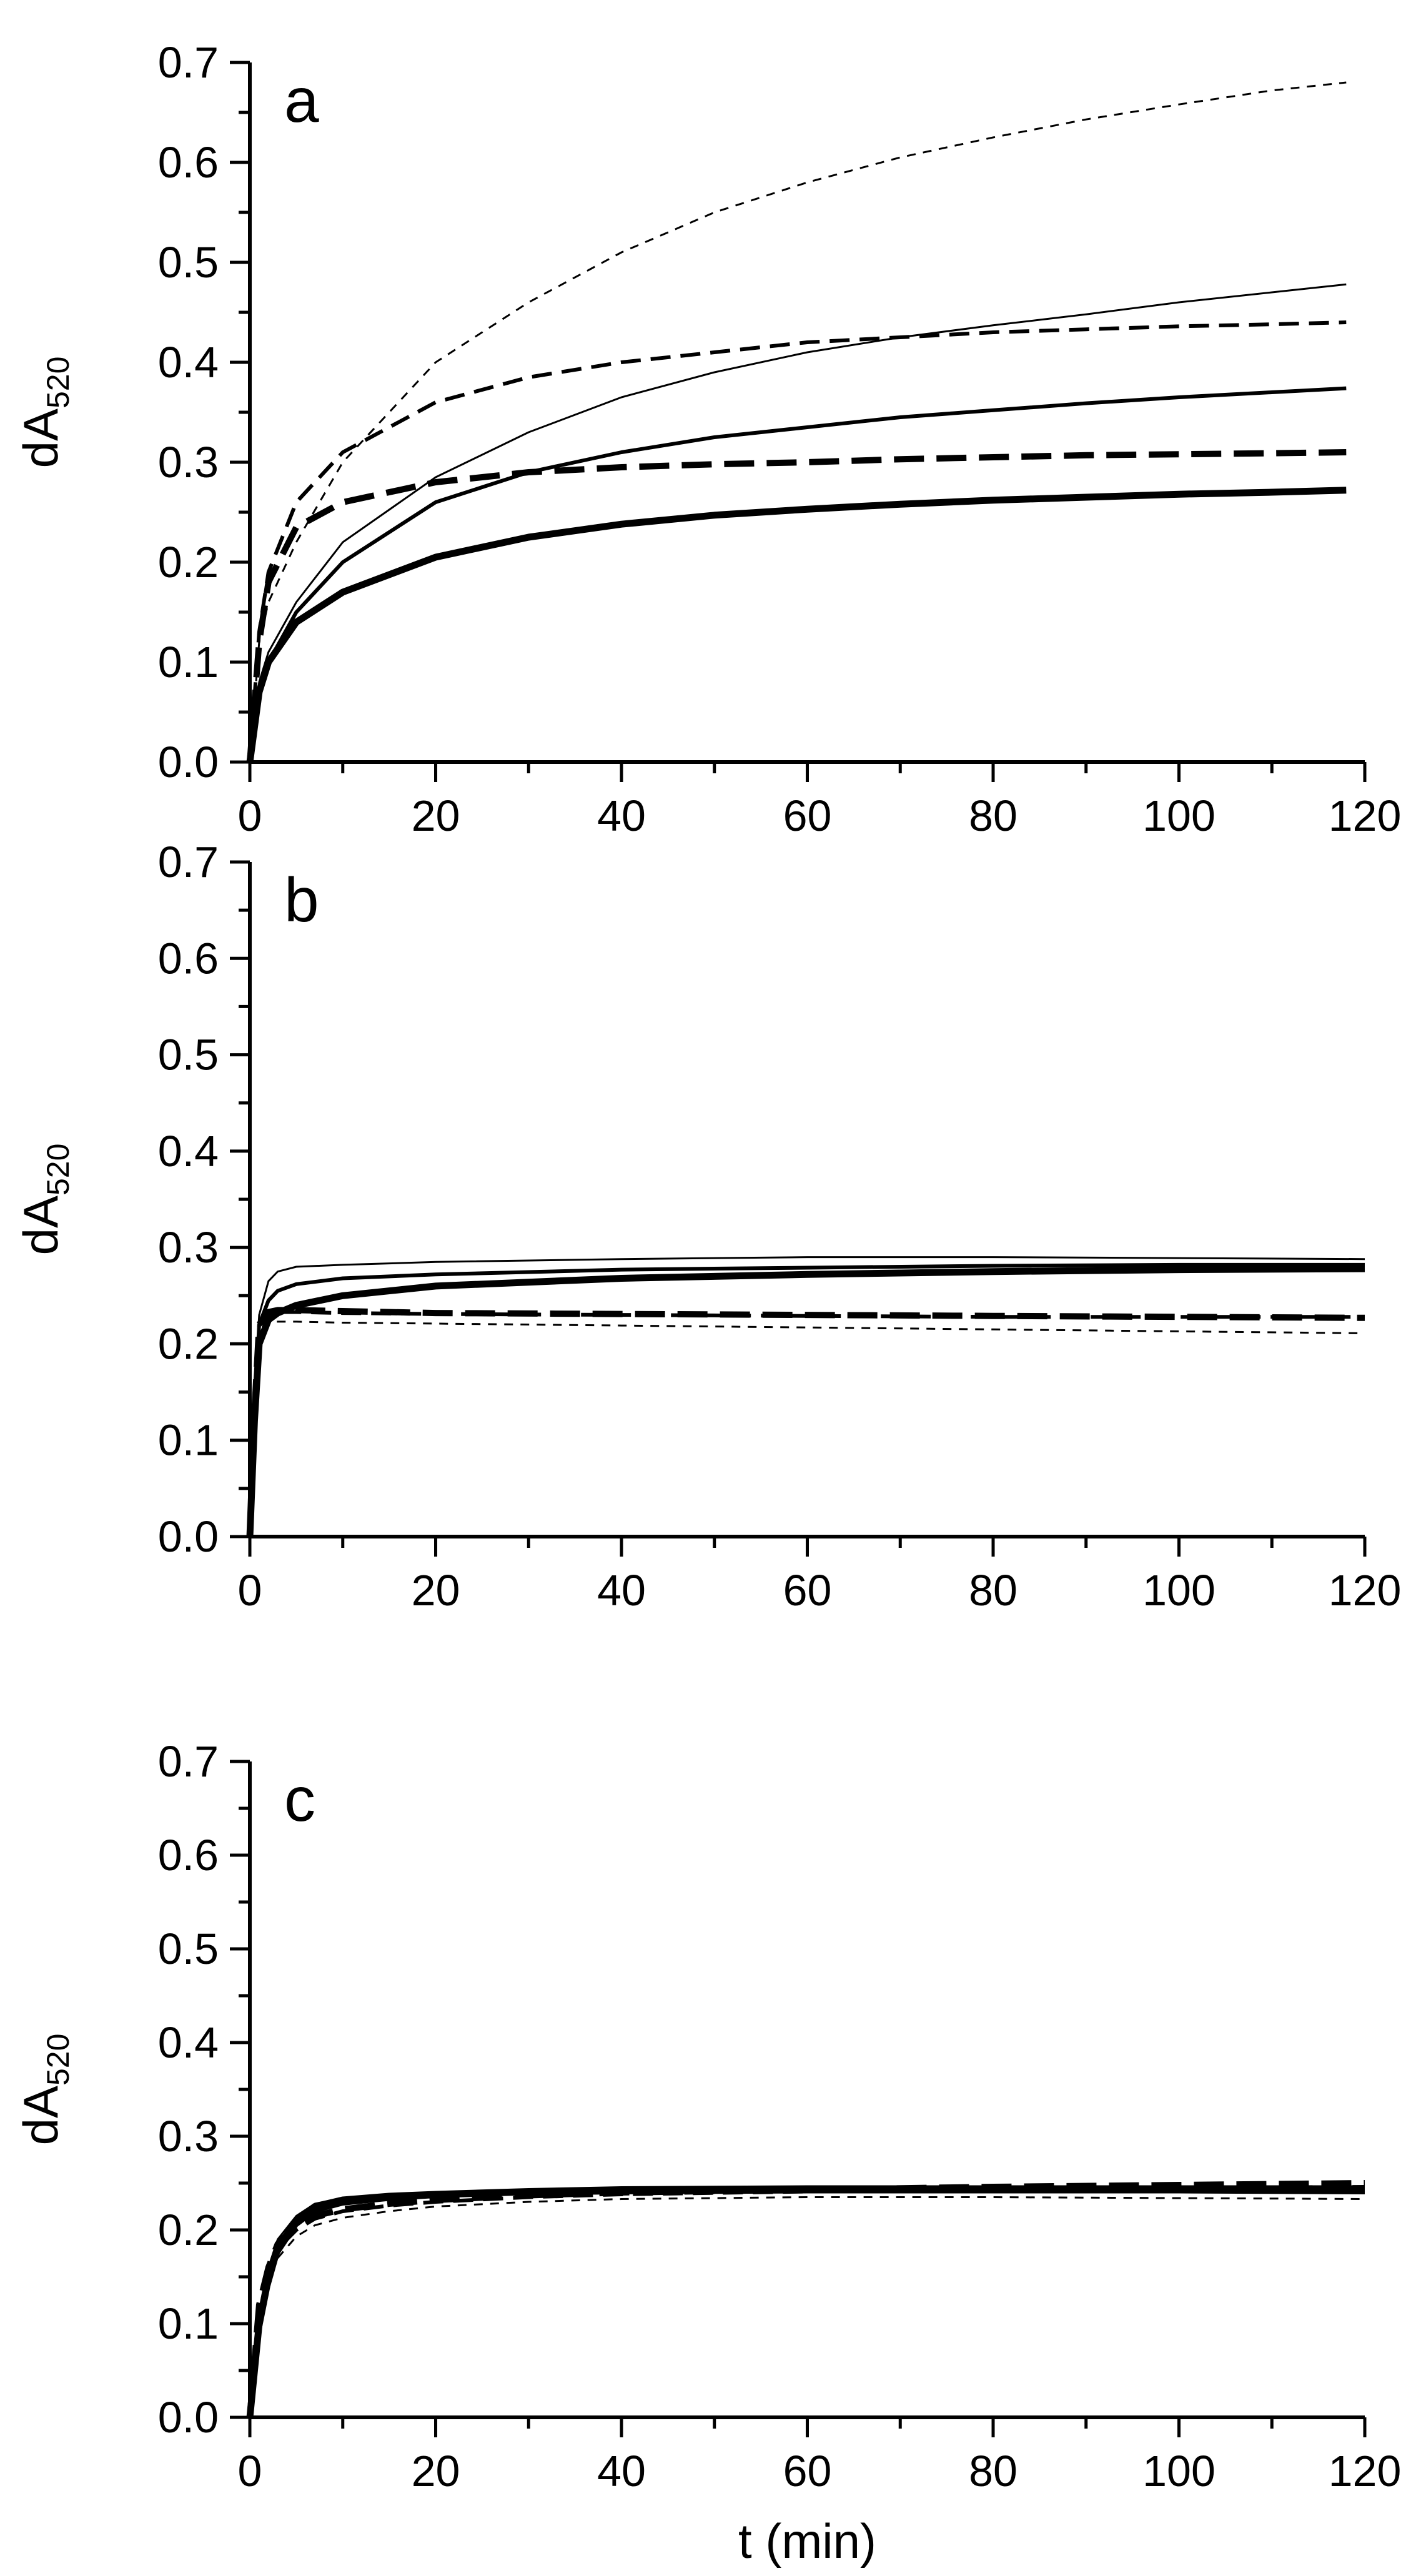 Image resolution: width=1421 pixels, height=2576 pixels. I want to click on panel-letter: b, so click(301, 900).